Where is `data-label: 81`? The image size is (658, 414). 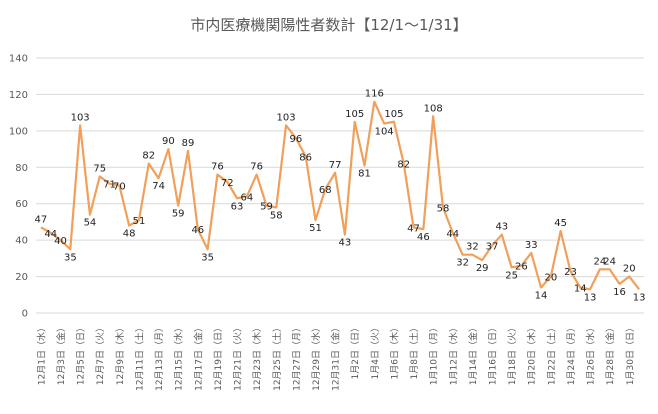
data-label: 81 is located at coordinates (364, 173).